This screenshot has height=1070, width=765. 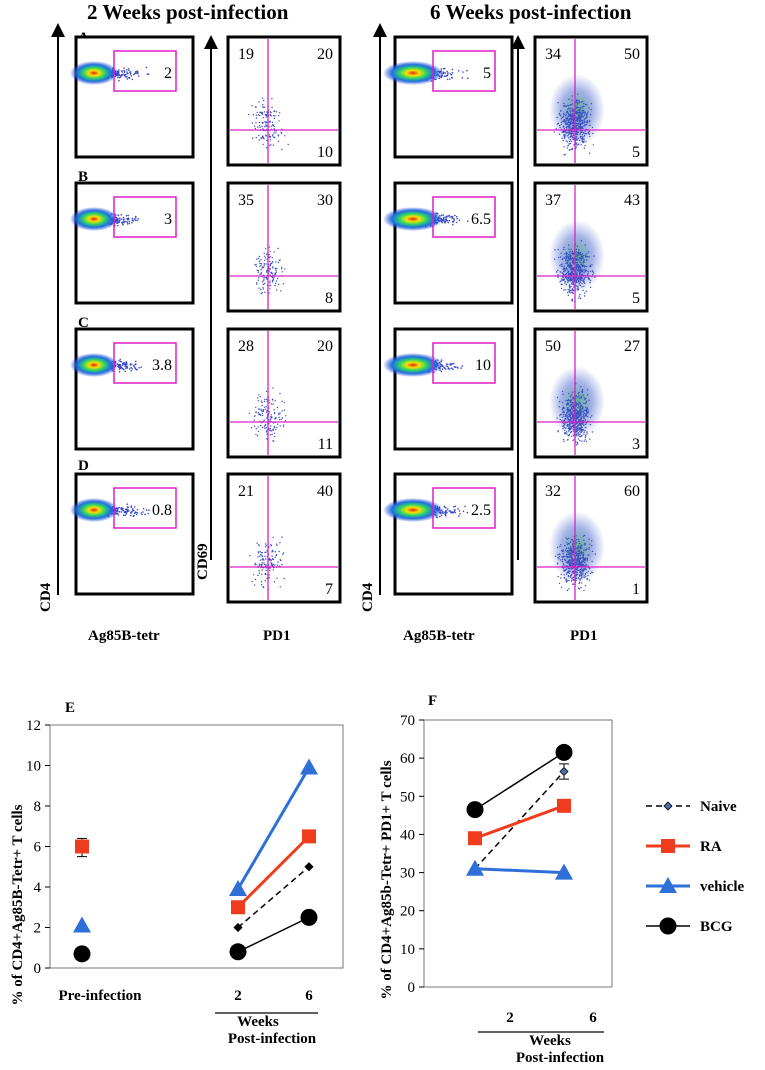 What do you see at coordinates (636, 298) in the screenshot?
I see `quadrant-lower-right: 5` at bounding box center [636, 298].